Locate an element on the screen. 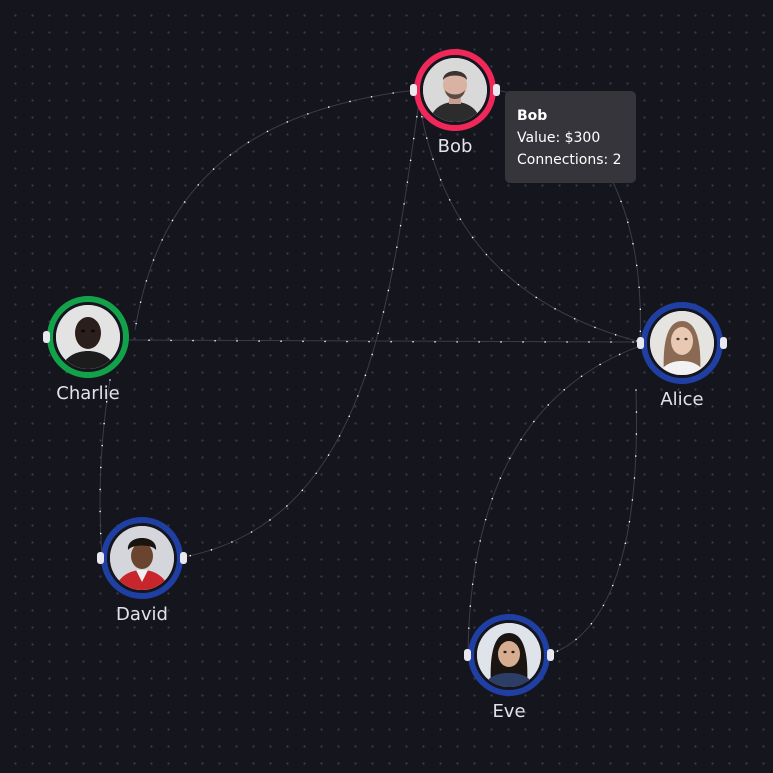 The height and width of the screenshot is (773, 773). edge-alice-eve-left is located at coordinates (554, 500).